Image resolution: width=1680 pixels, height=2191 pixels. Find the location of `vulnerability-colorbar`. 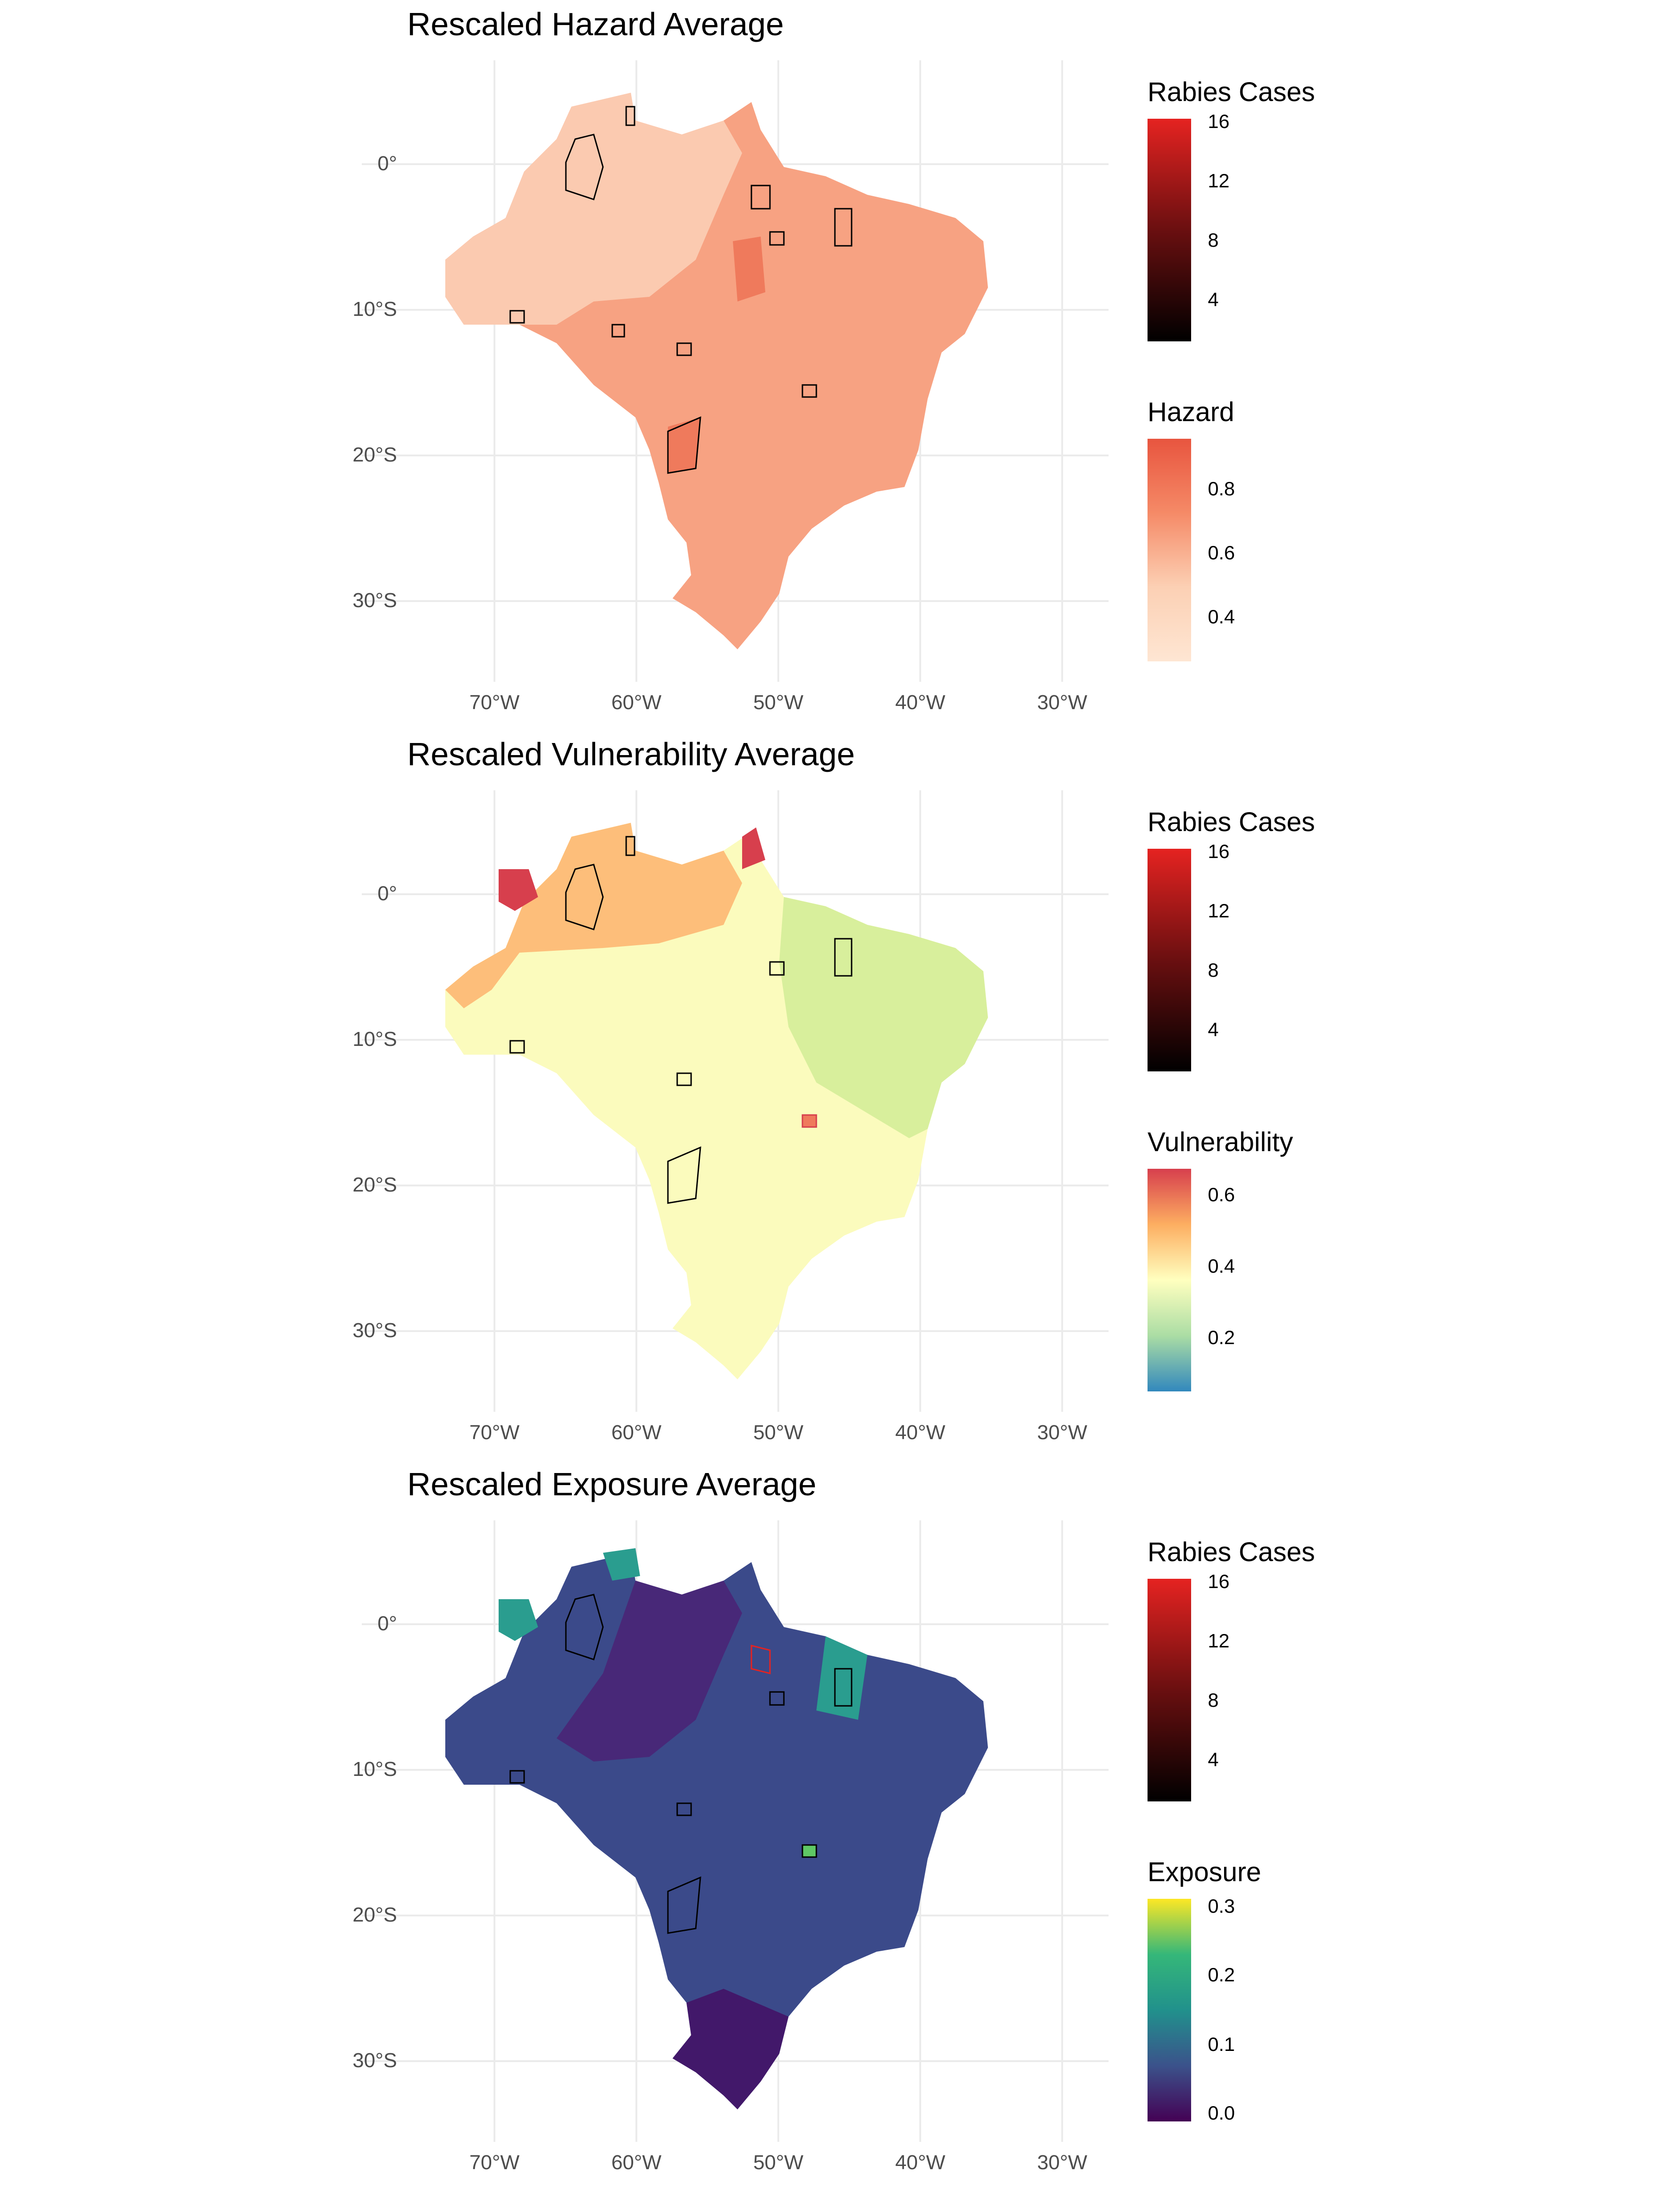

vulnerability-colorbar is located at coordinates (1169, 1280).